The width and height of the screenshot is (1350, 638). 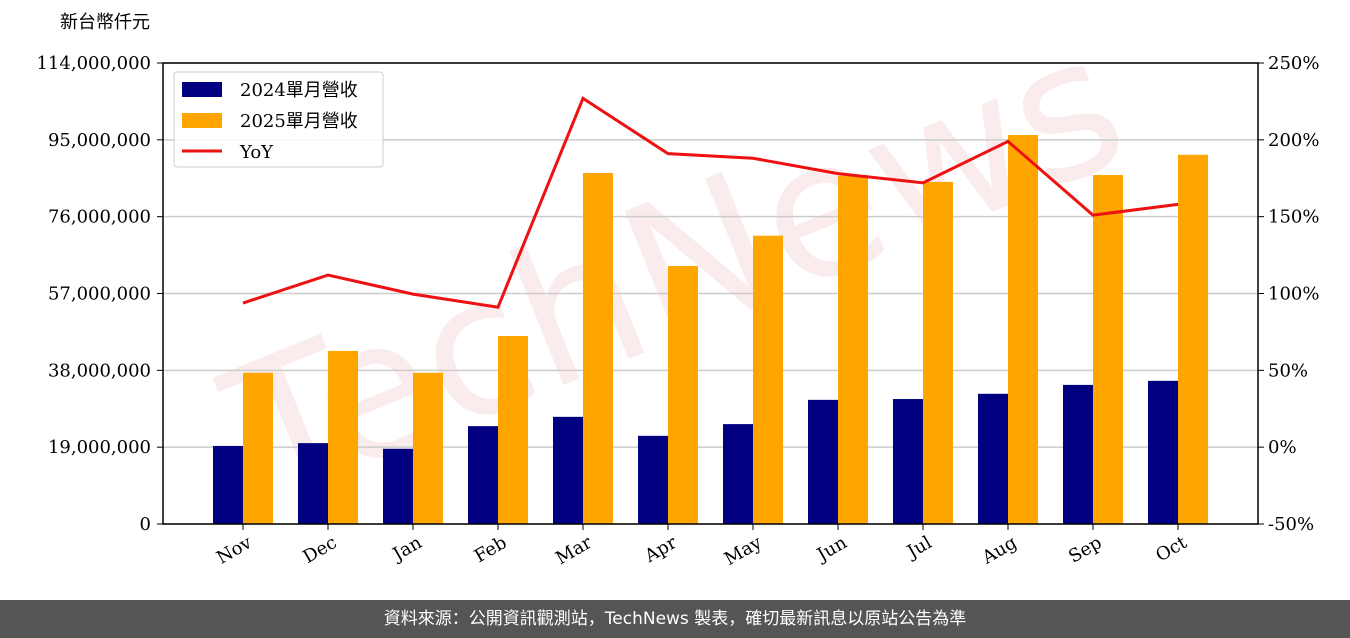 What do you see at coordinates (1171, 549) in the screenshot?
I see `x-tick-label: Oct` at bounding box center [1171, 549].